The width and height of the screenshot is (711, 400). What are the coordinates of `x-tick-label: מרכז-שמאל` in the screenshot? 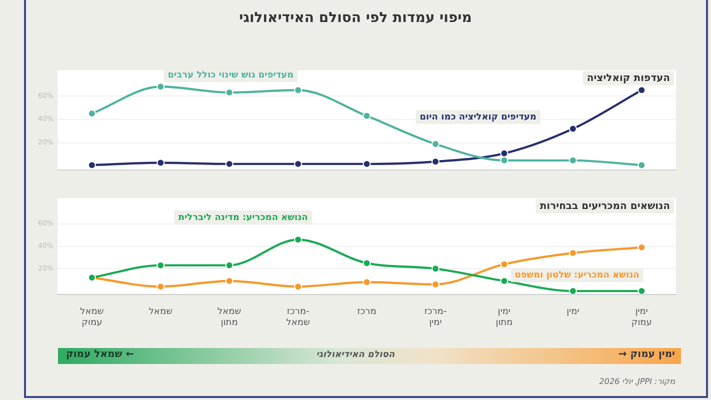 It's located at (298, 317).